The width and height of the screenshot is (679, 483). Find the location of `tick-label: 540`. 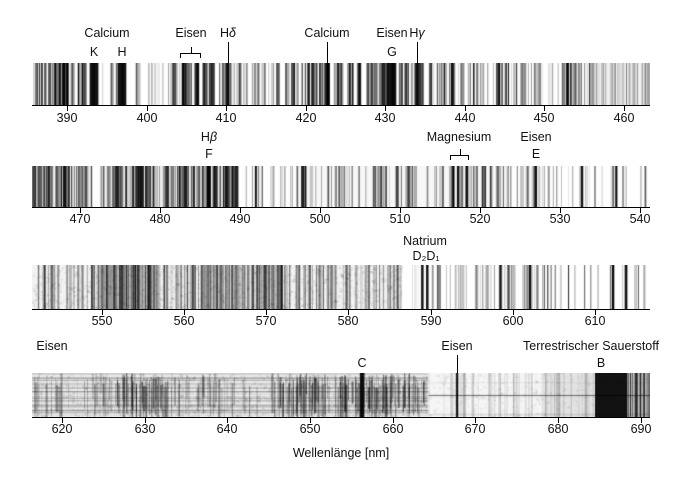

tick-label: 540 is located at coordinates (640, 219).